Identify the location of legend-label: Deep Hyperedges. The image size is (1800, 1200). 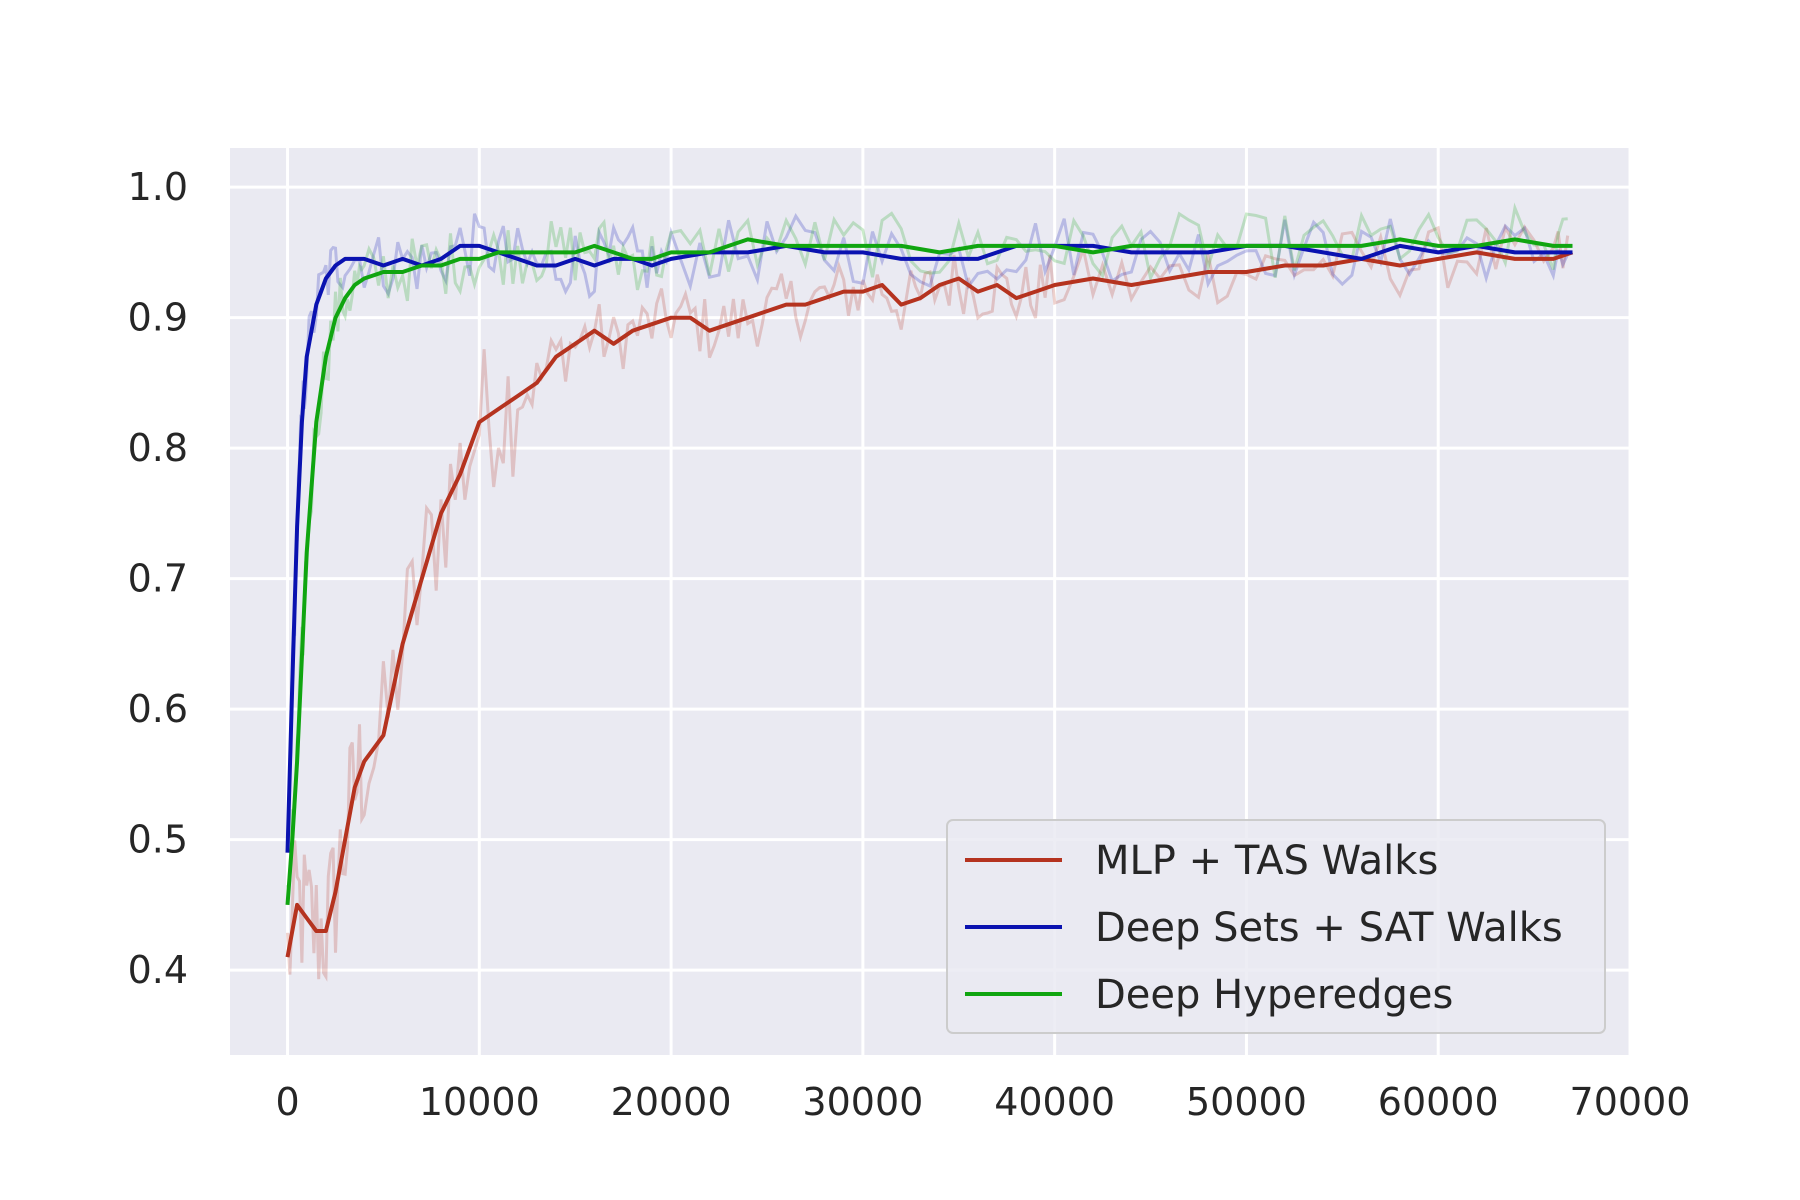
(1274, 995).